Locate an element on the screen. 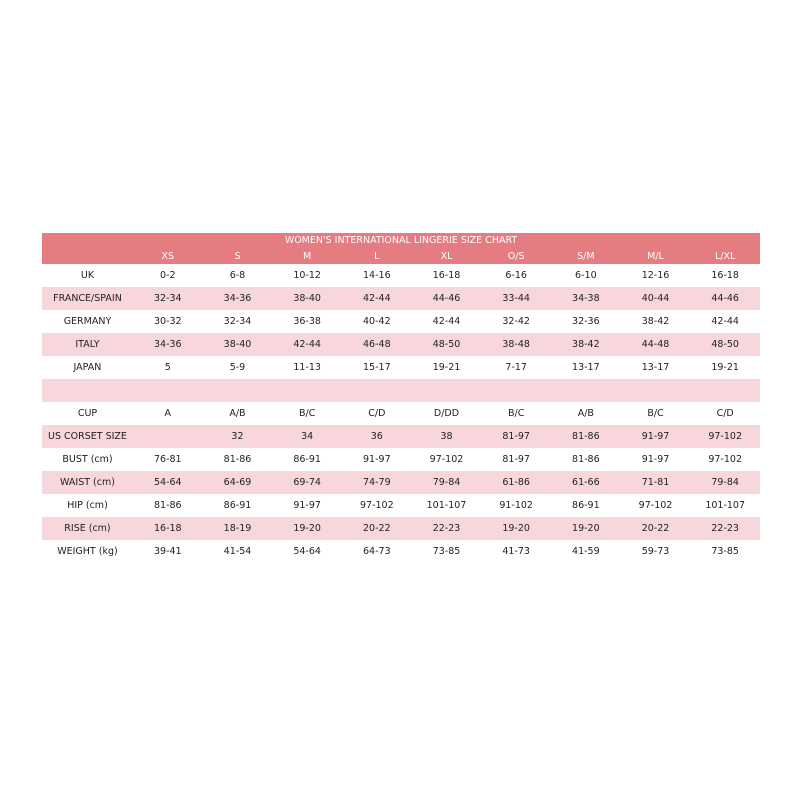  row-label: WEIGHT (kg) is located at coordinates (87, 551).